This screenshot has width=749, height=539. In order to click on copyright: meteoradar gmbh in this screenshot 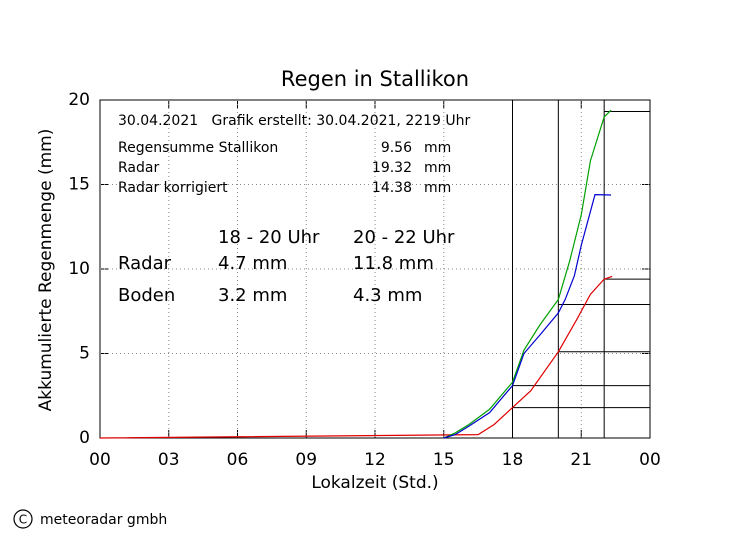, I will do `click(103, 520)`.